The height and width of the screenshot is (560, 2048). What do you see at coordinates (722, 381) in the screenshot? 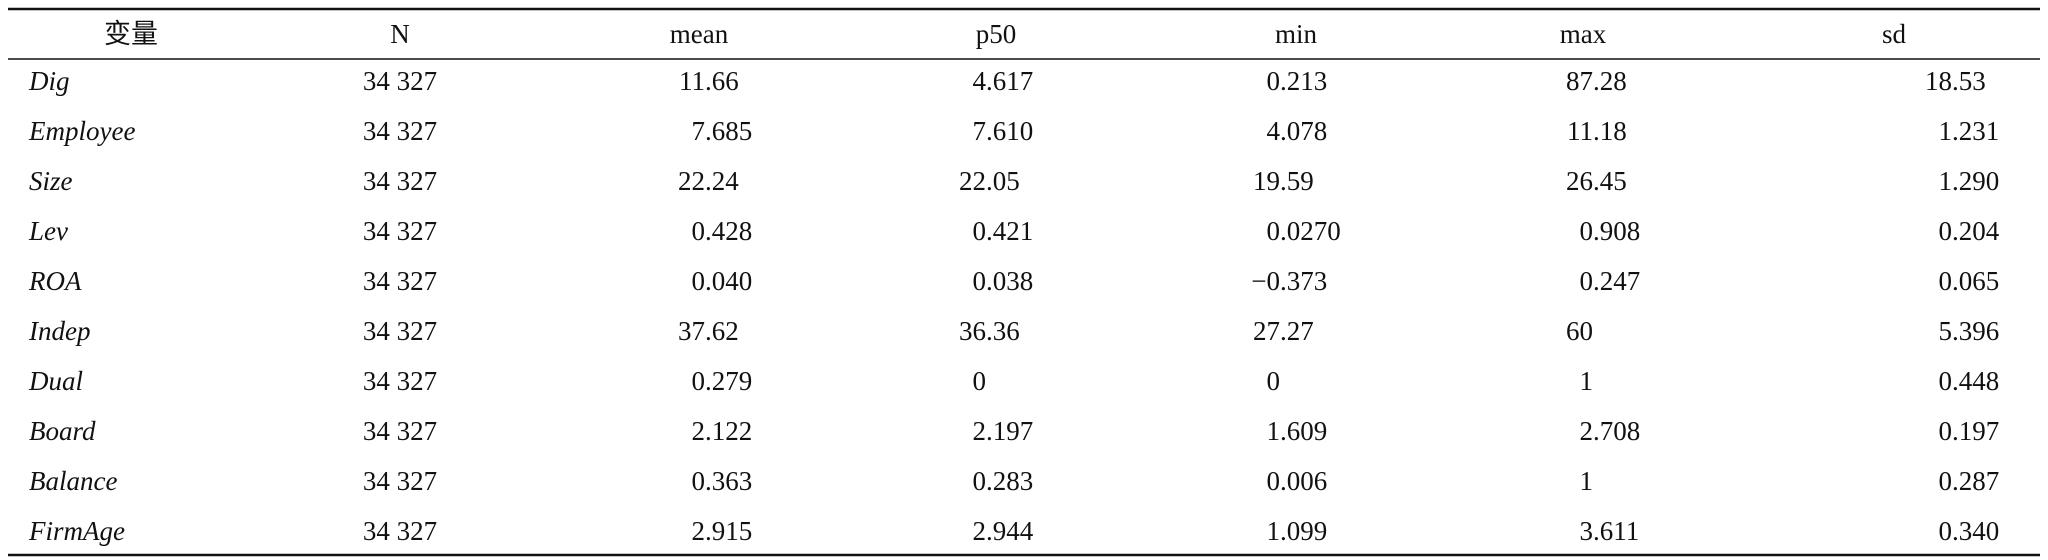
I see `cell: 0.279` at bounding box center [722, 381].